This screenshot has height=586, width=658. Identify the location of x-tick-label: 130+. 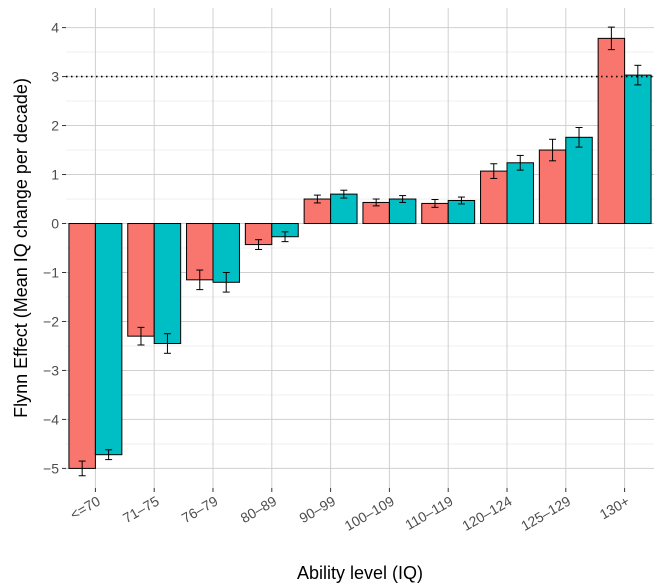
(614, 508).